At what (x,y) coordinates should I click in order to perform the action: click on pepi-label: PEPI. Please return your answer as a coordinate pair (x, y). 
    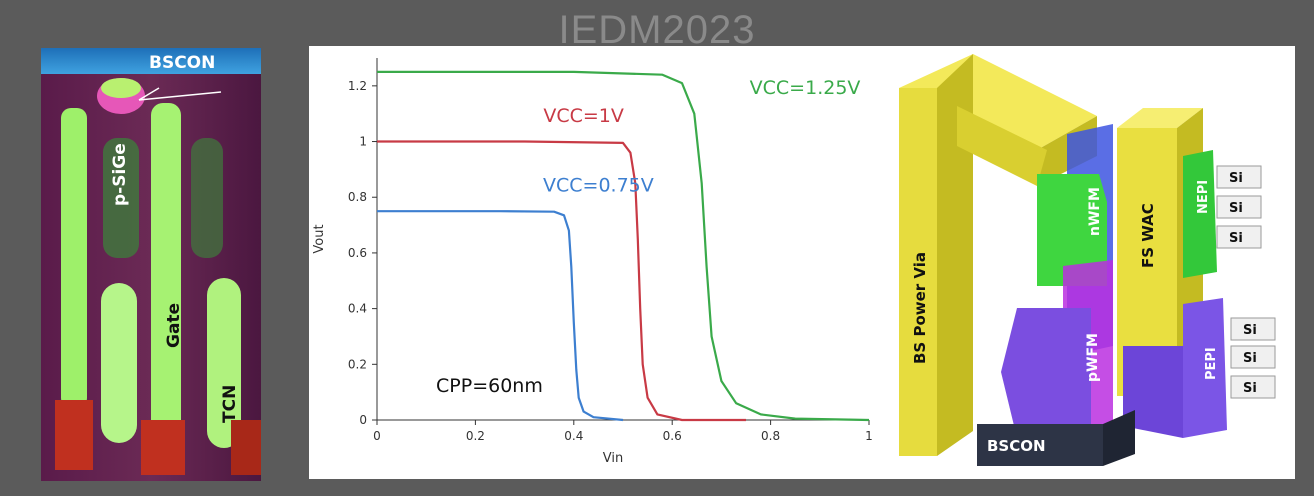
    Looking at the image, I should click on (1211, 363).